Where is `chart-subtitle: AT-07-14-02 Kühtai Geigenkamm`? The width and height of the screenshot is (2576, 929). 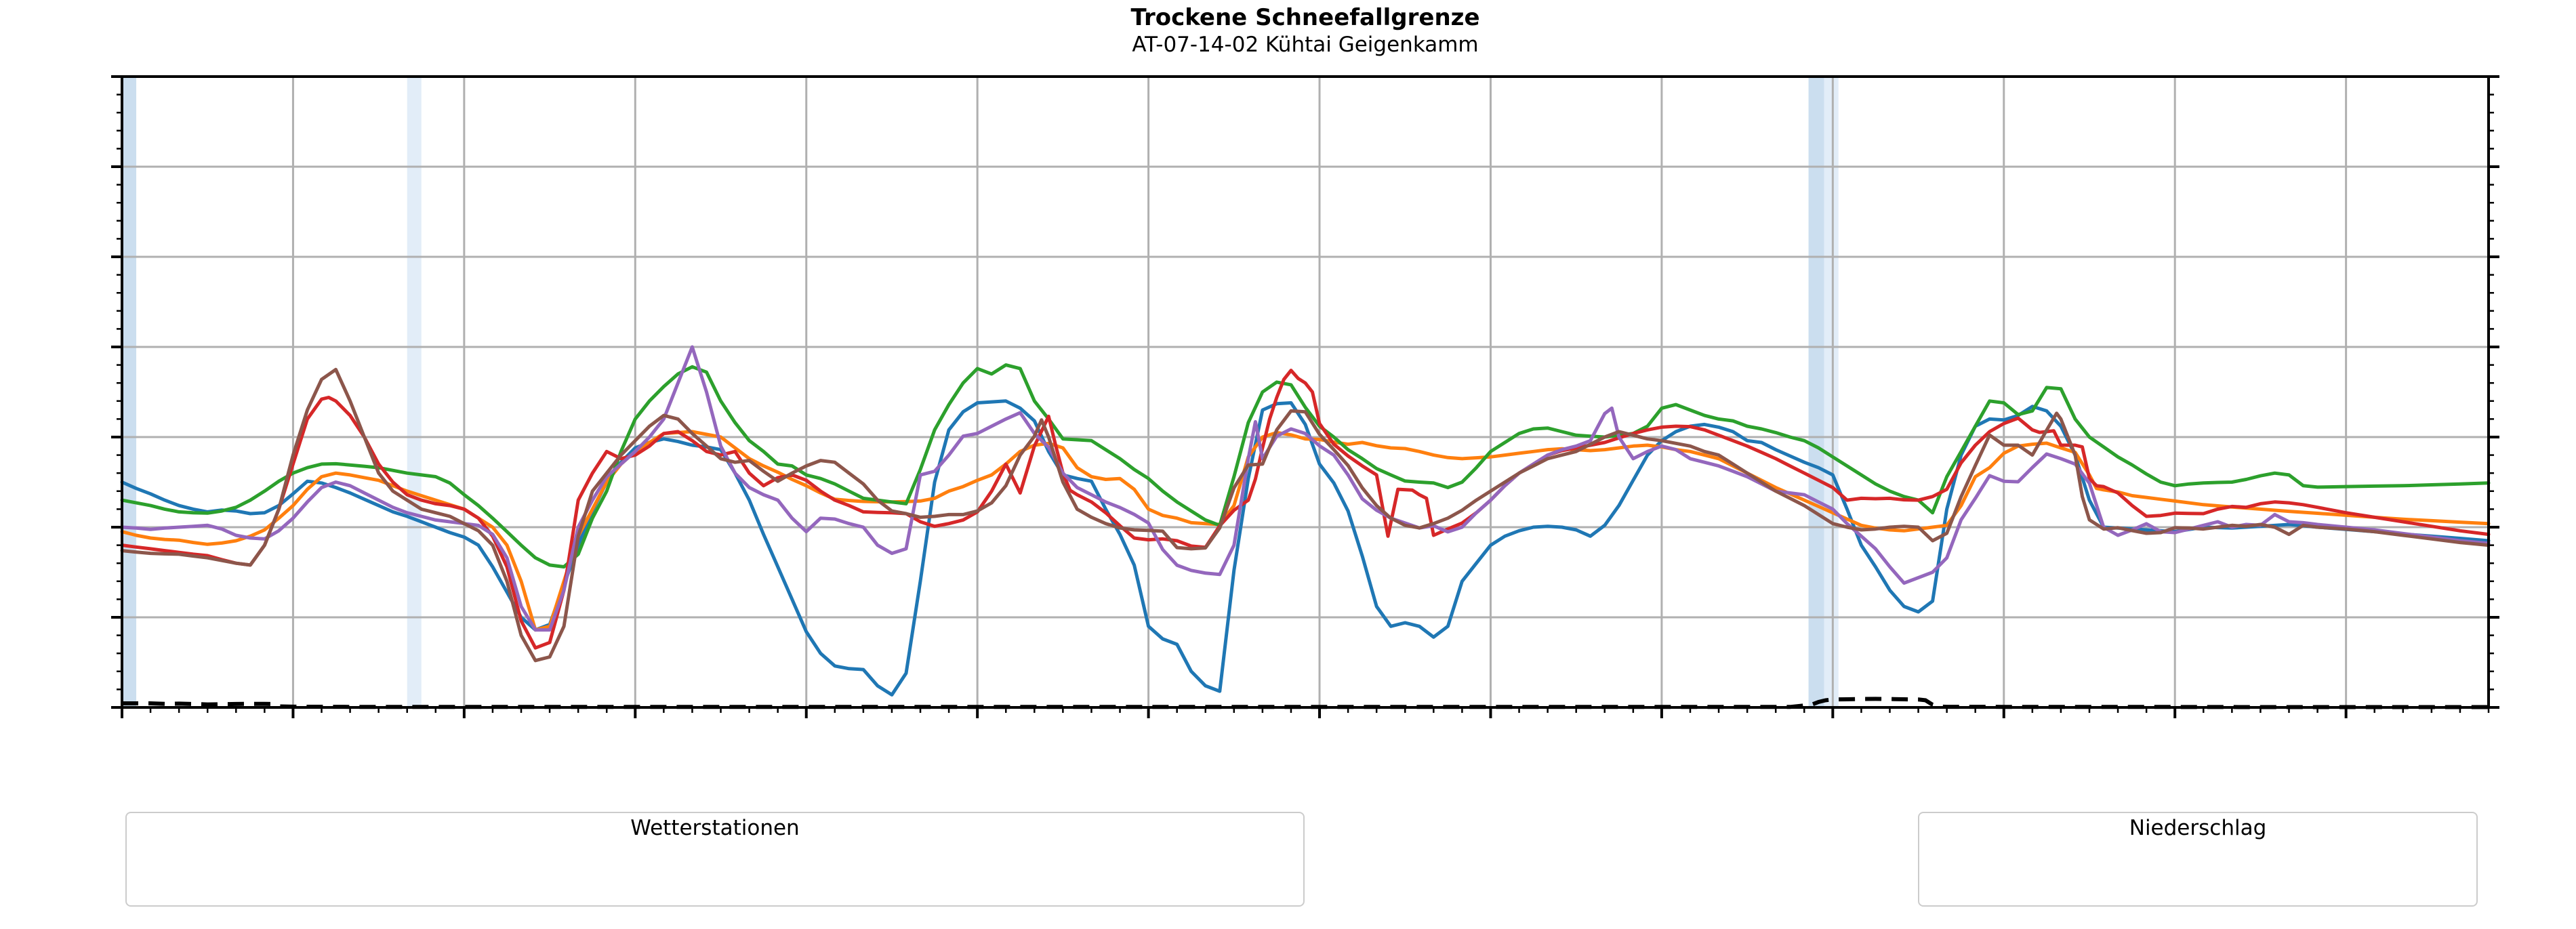 chart-subtitle: AT-07-14-02 Kühtai Geigenkamm is located at coordinates (1305, 45).